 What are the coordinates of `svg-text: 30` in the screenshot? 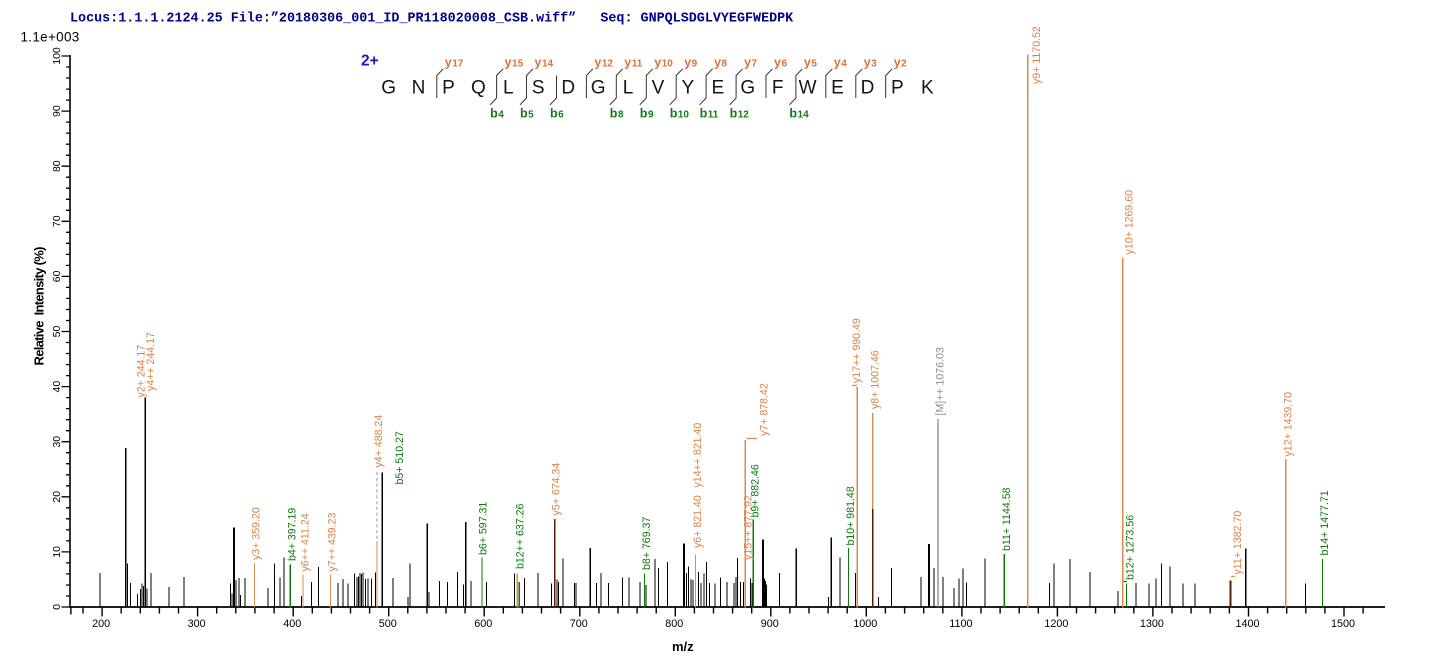 It's located at (57, 442).